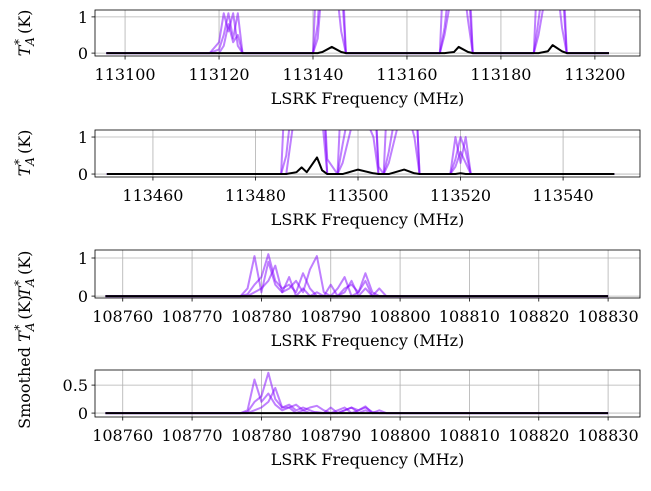  Describe the element at coordinates (500, 74) in the screenshot. I see `x-tick-label: 113180` at that location.